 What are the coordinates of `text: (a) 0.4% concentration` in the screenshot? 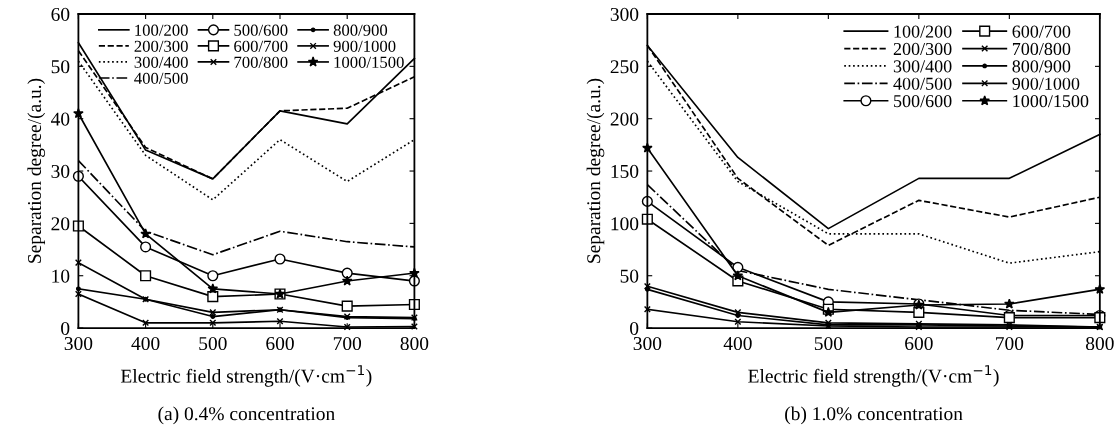 It's located at (246, 415).